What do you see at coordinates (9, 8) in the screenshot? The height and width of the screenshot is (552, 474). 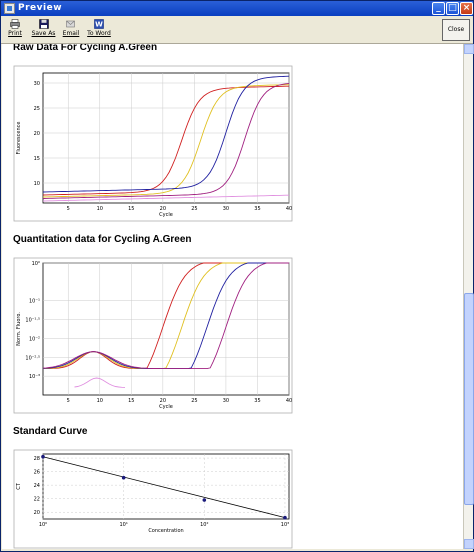 I see `app-icon` at bounding box center [9, 8].